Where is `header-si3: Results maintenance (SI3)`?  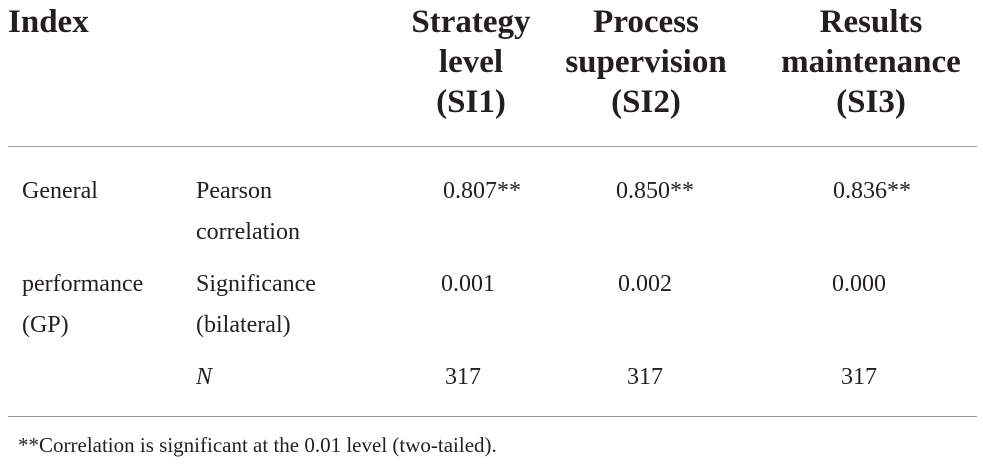
header-si3: Results maintenance (SI3) is located at coordinates (871, 62).